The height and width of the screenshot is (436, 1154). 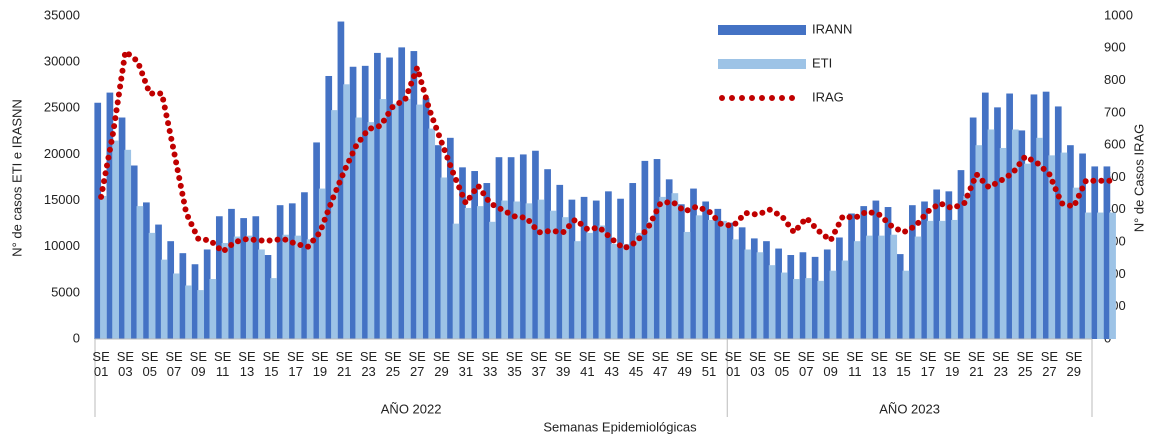 I want to click on x-tick-label: SE 39, so click(x=563, y=364).